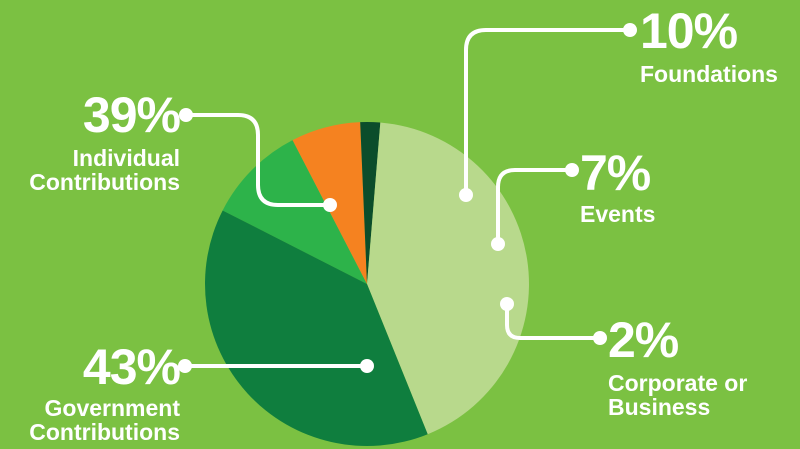 This screenshot has width=800, height=449. I want to click on label-government: 43% Government Contributions, so click(90, 392).